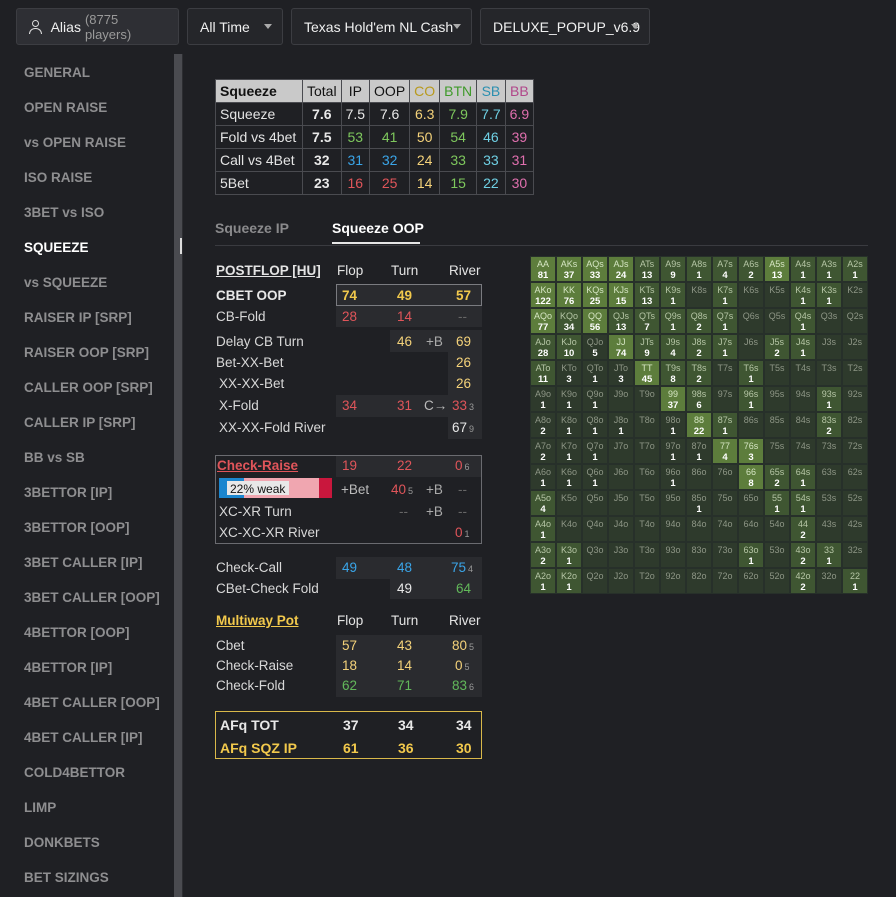  Describe the element at coordinates (777, 581) in the screenshot. I see `range-cell-52o: 52o` at that location.